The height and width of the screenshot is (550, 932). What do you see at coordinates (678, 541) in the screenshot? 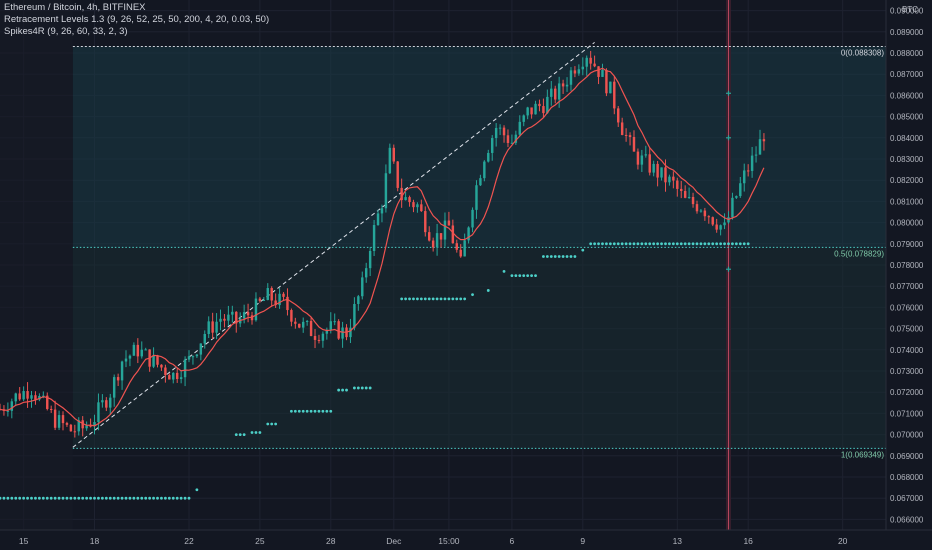
I see `time-tick-label: 13` at bounding box center [678, 541].